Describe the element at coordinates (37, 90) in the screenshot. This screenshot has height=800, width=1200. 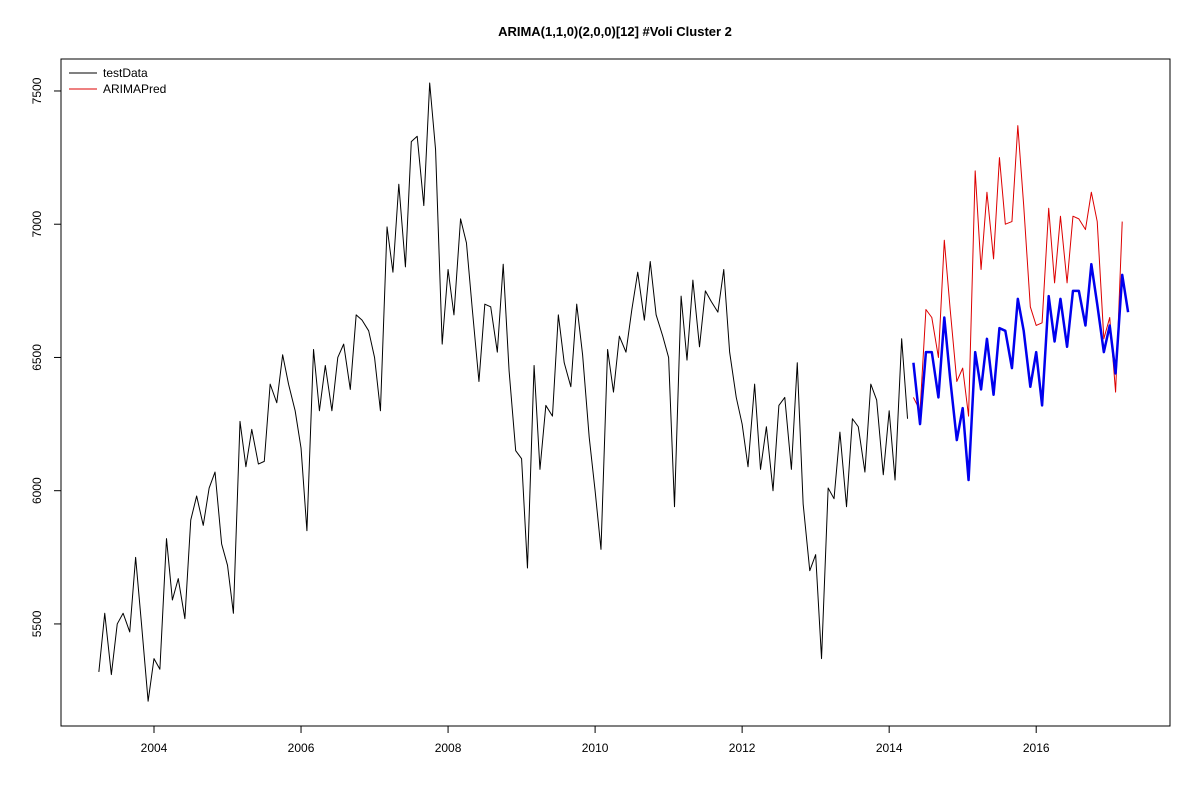
I see `y-tick-label: 7500` at that location.